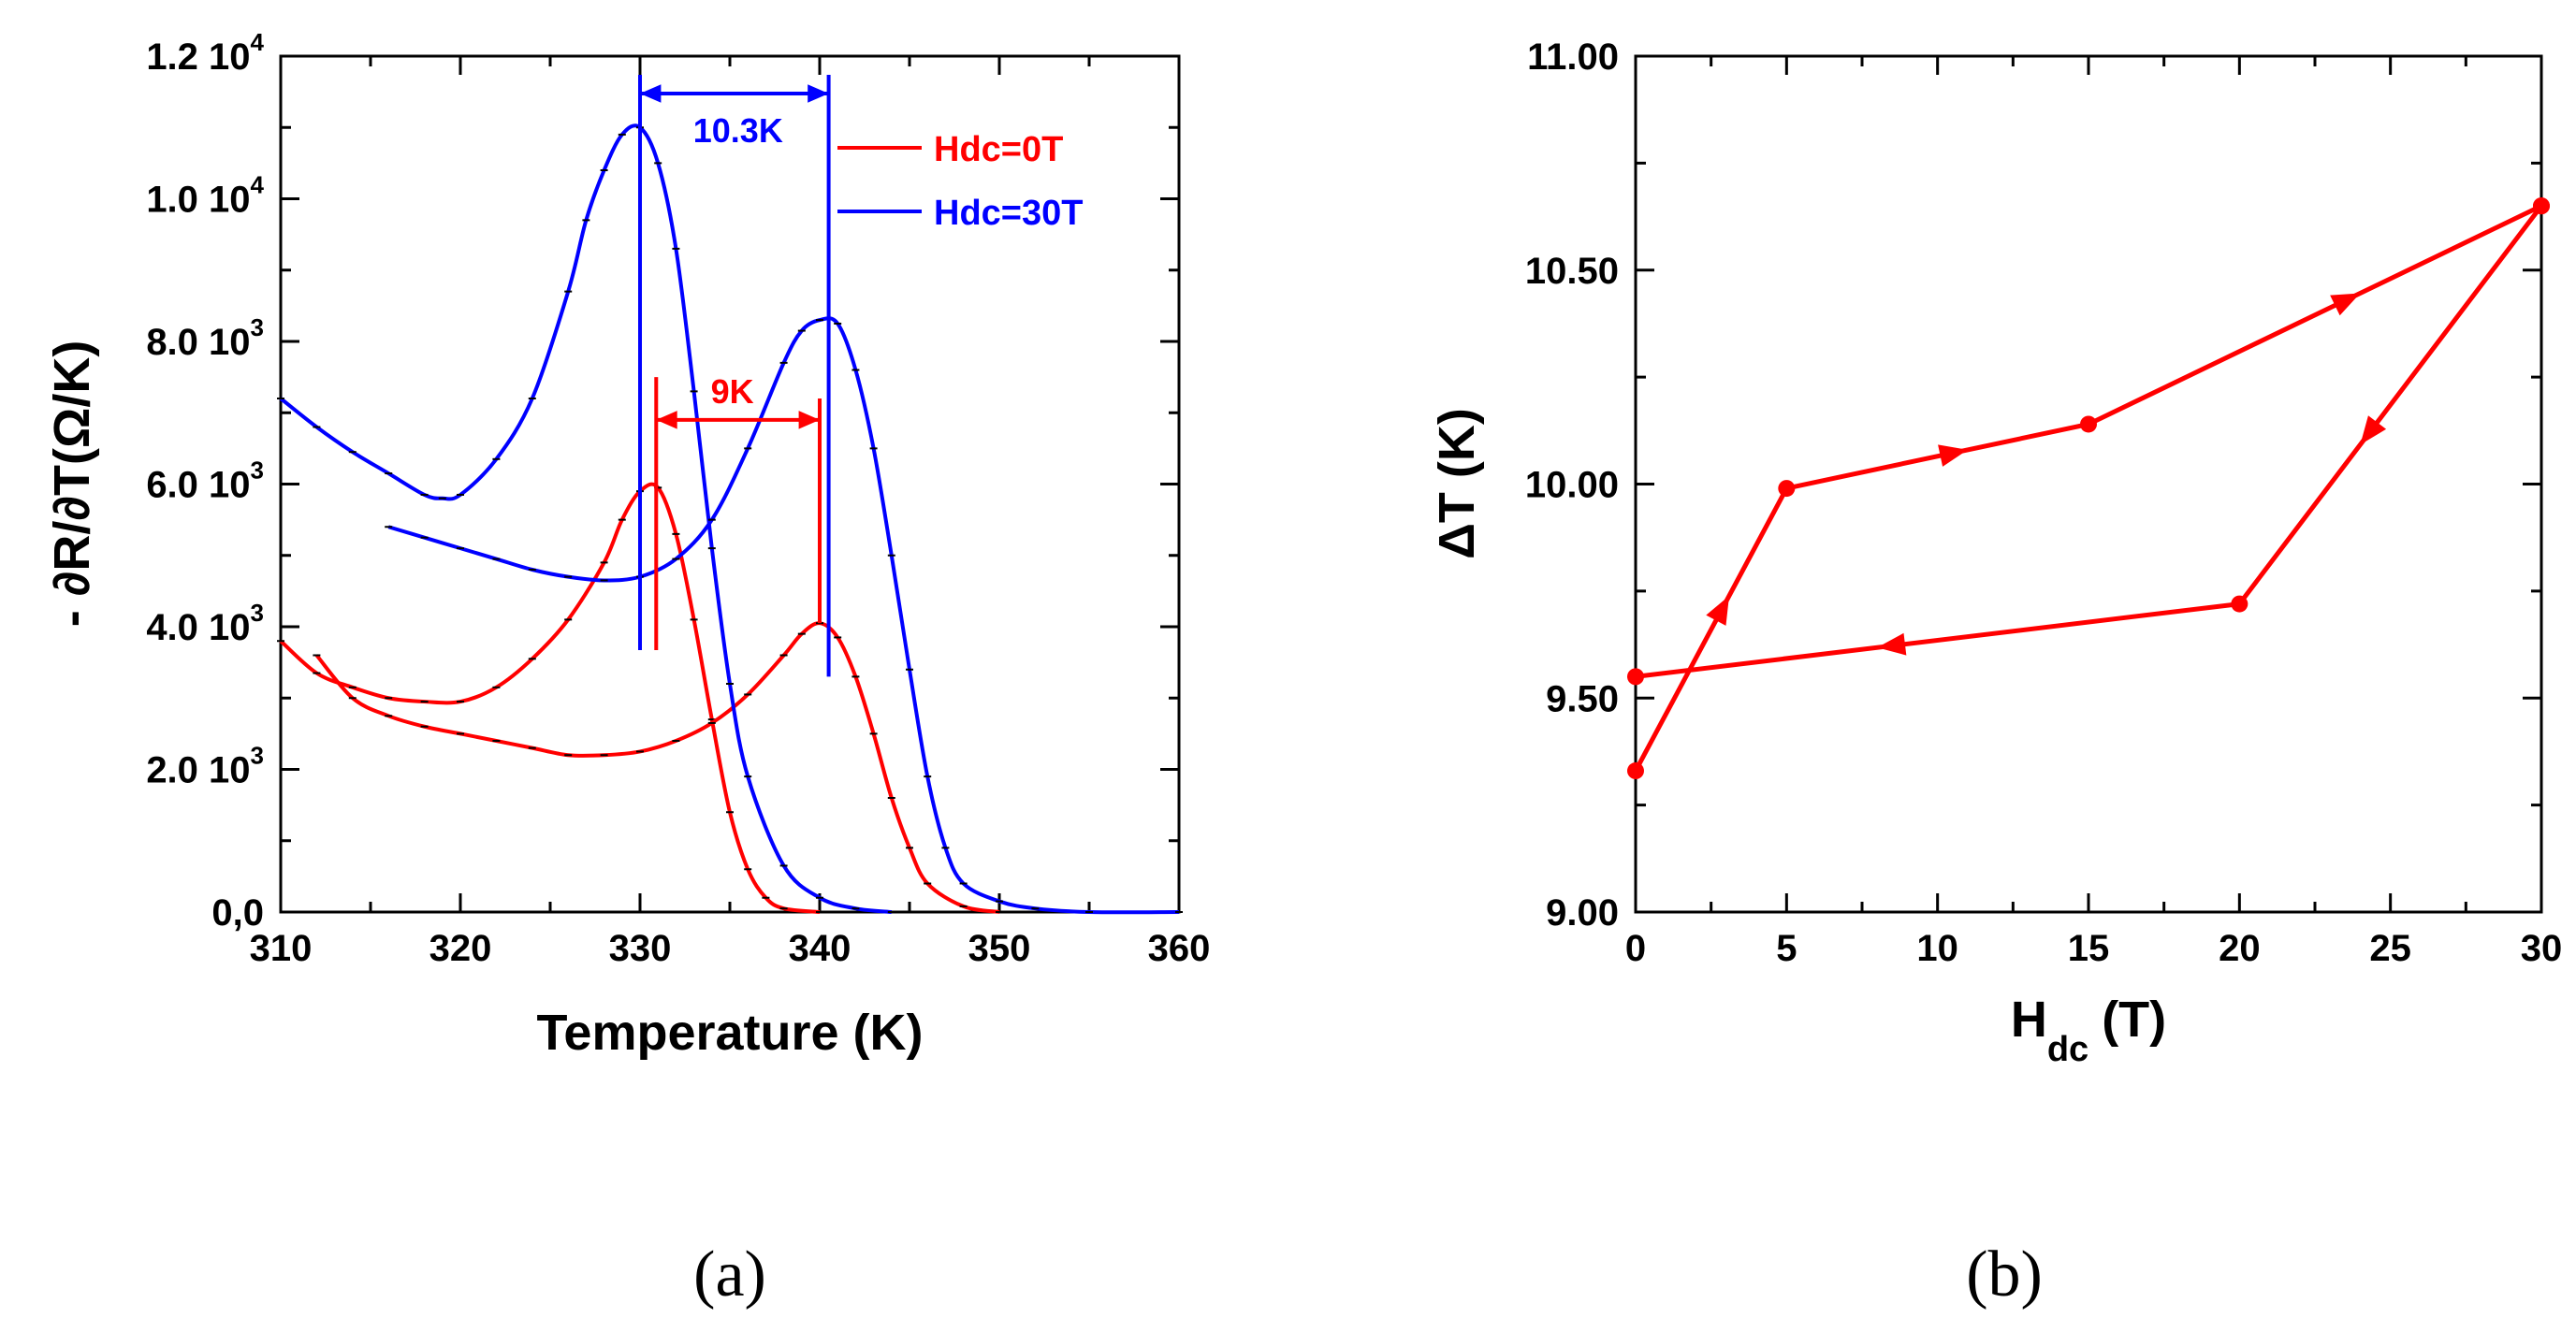 This screenshot has width=2576, height=1318. I want to click on annotation-10-3k-label: 10.3K, so click(738, 131).